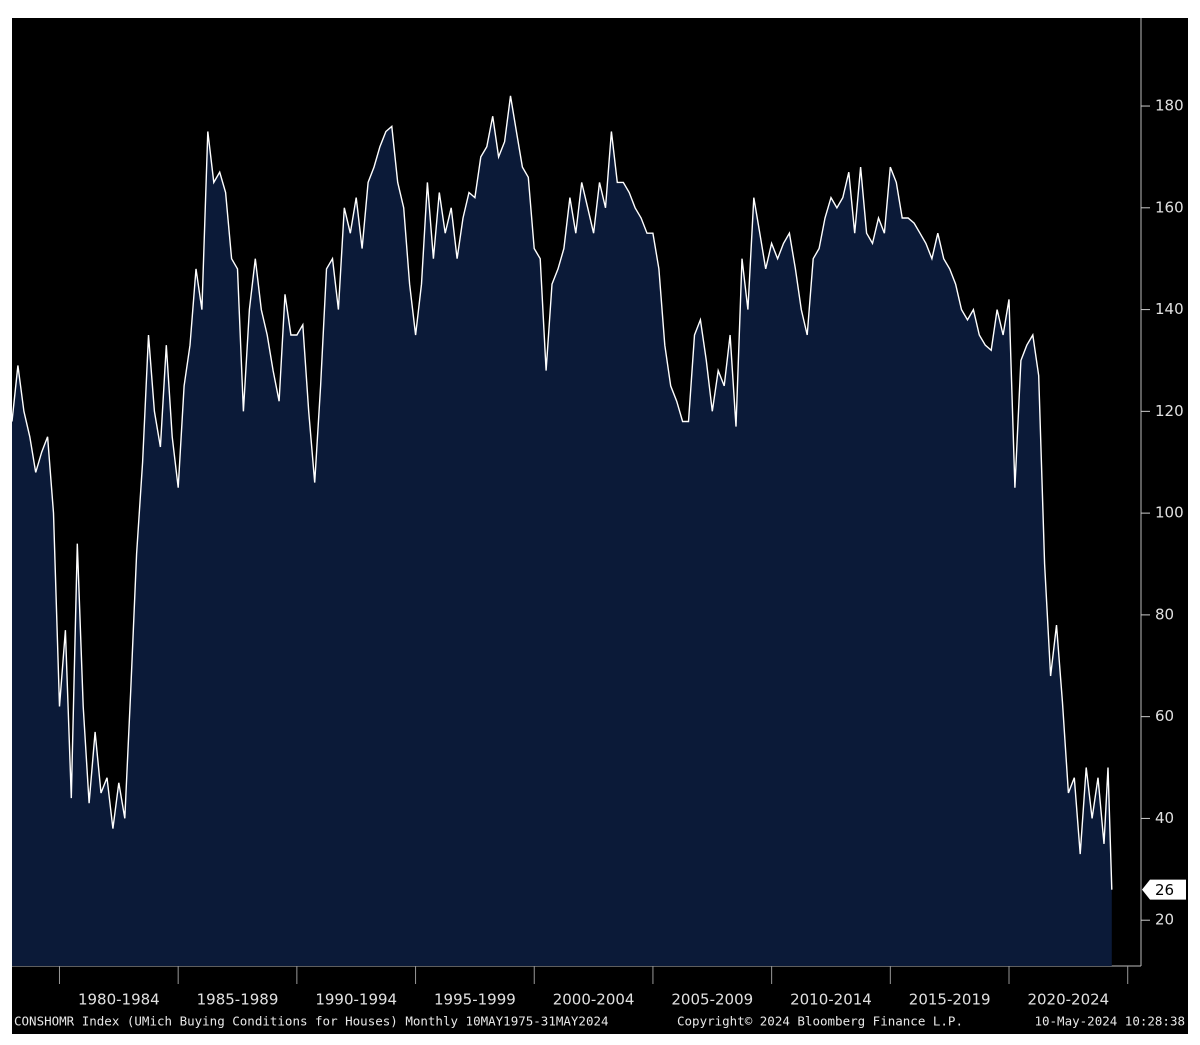 The image size is (1200, 1045). What do you see at coordinates (831, 1000) in the screenshot?
I see `x-tick-label: 2010-2014` at bounding box center [831, 1000].